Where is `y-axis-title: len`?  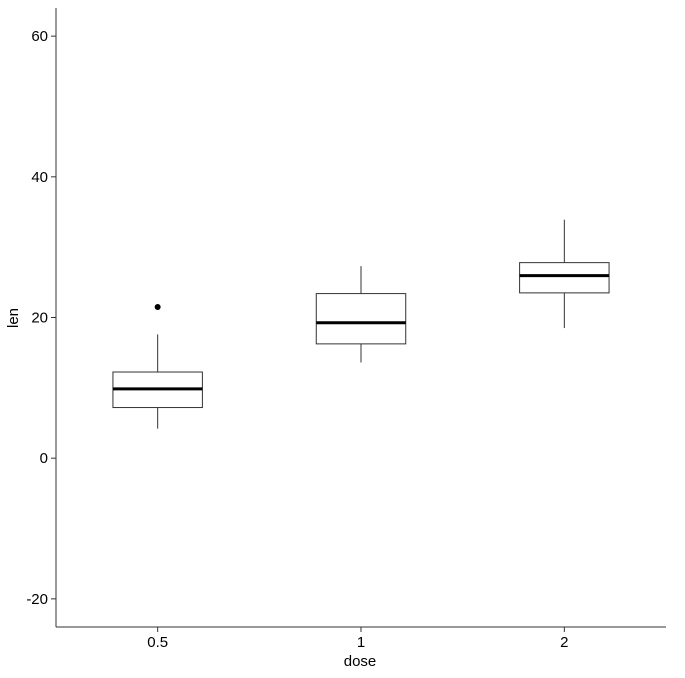 y-axis-title: len is located at coordinates (13, 318).